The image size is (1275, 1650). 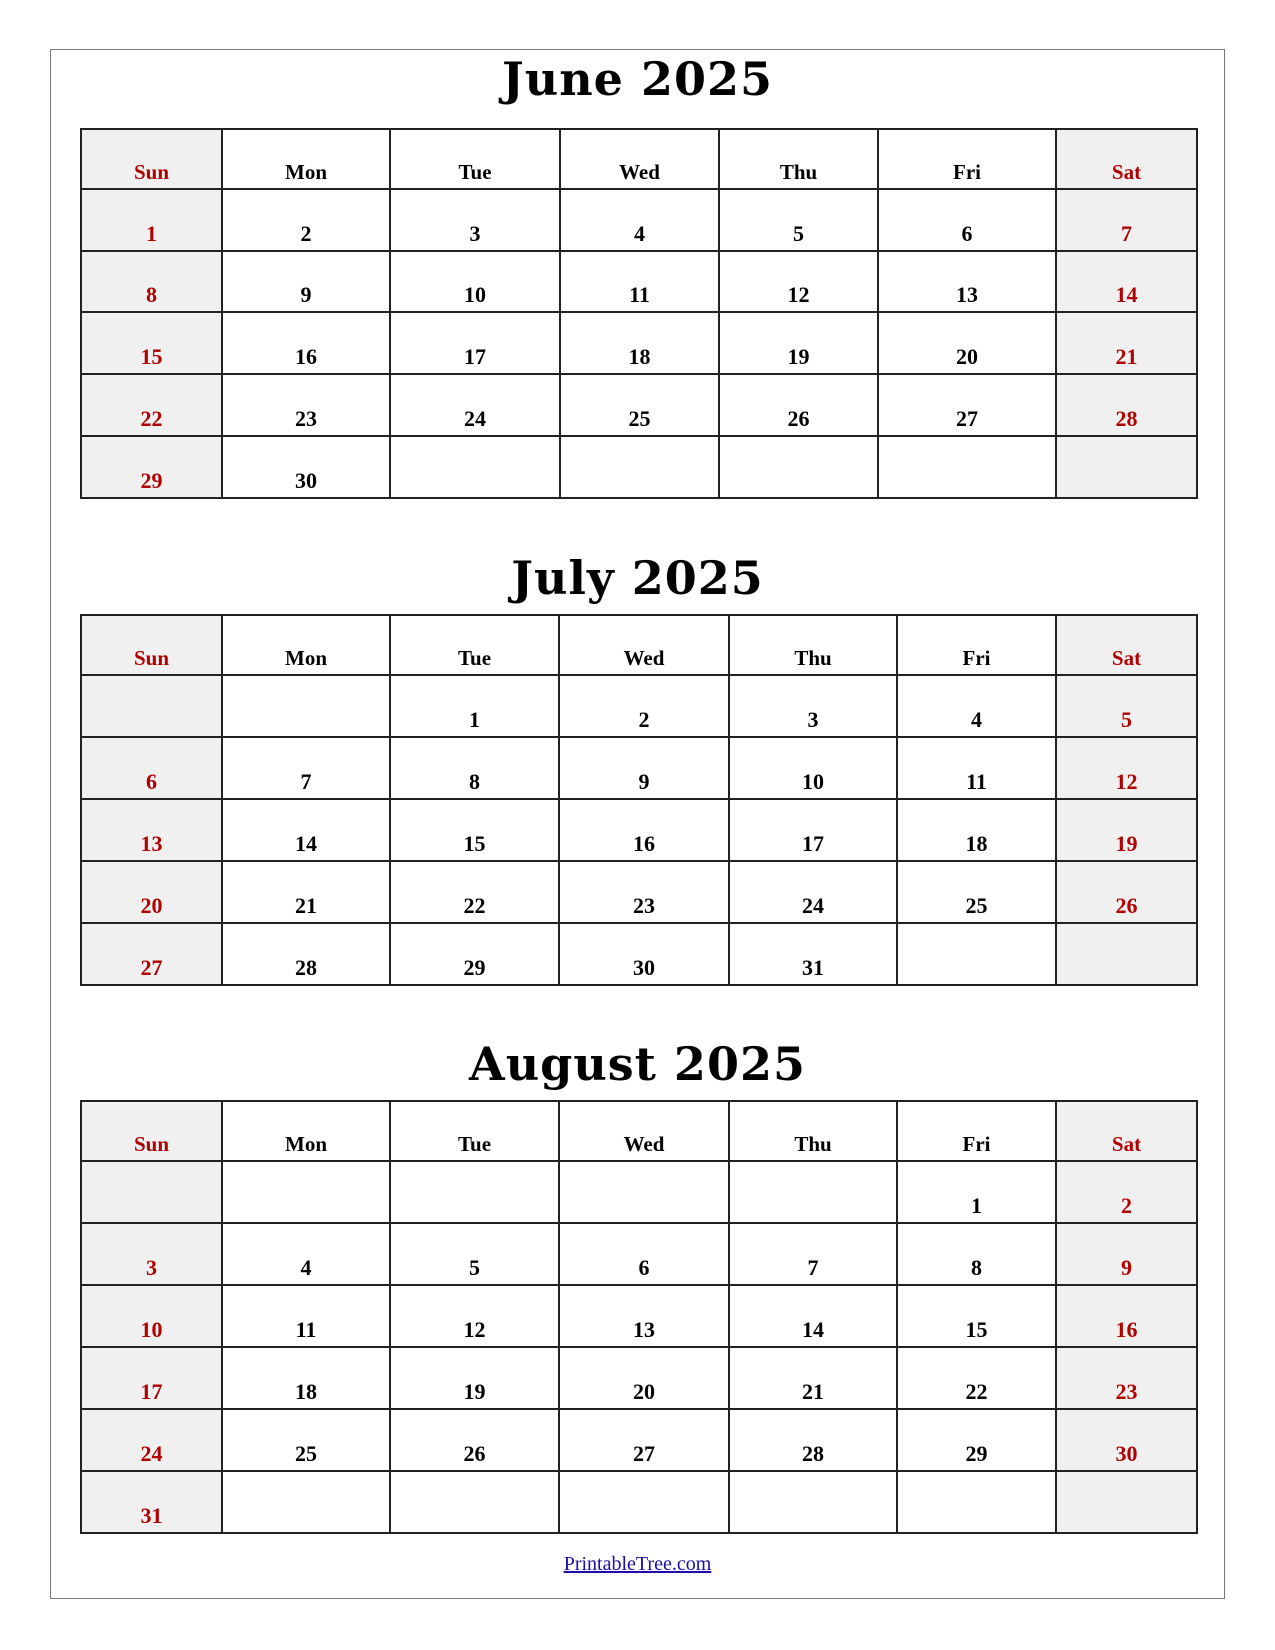 I want to click on day-cell-july-26: 26, so click(x=1126, y=892).